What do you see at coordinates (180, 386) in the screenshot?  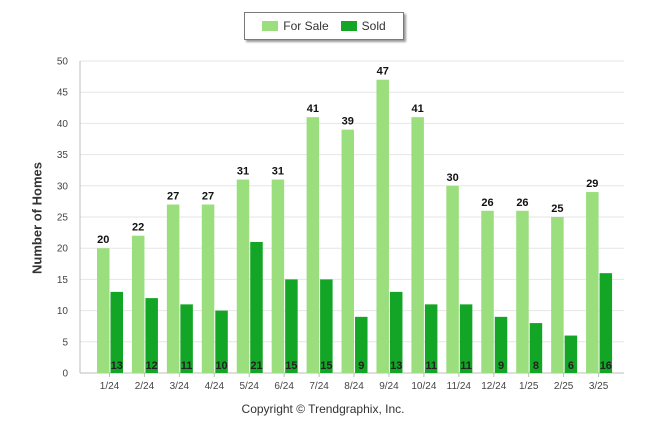 I see `x-tick-label: 3/24` at bounding box center [180, 386].